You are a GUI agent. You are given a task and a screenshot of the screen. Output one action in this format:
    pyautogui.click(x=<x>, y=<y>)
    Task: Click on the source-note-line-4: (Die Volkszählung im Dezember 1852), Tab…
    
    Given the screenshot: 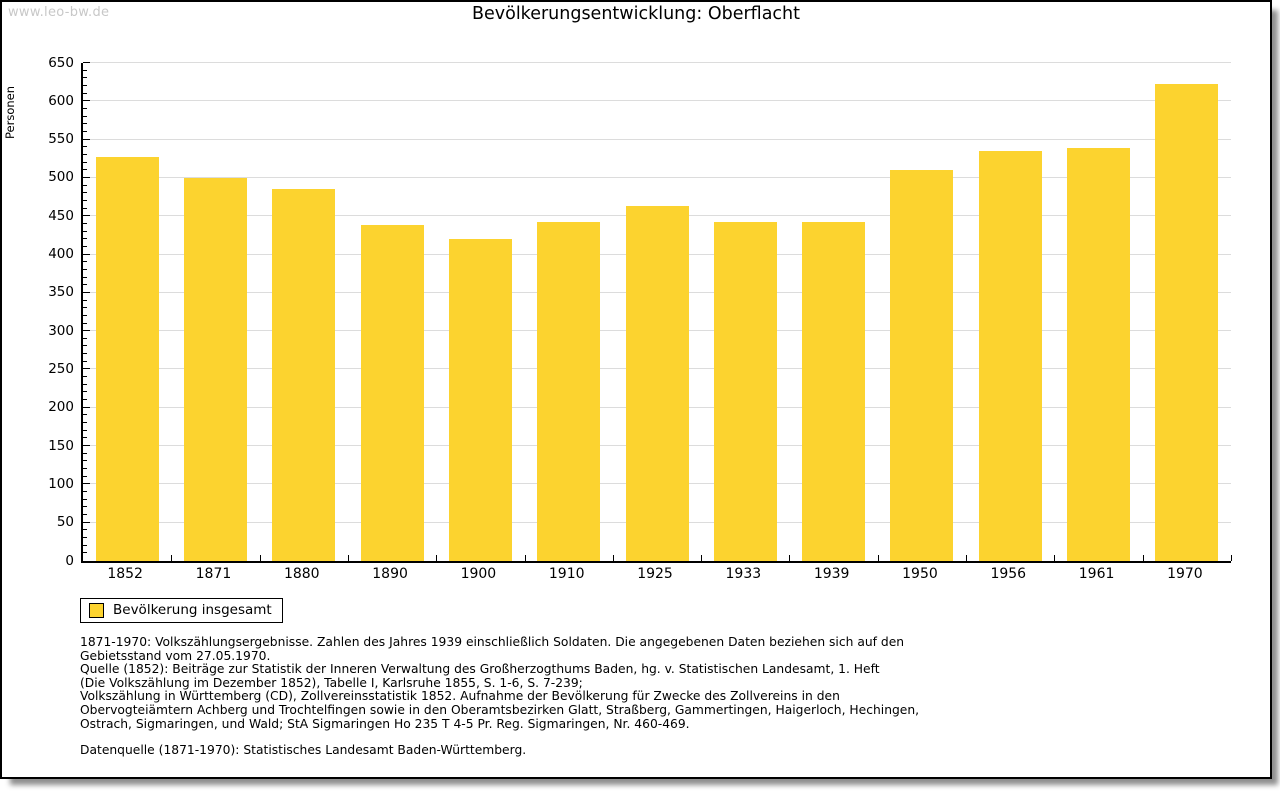 What is the action you would take?
    pyautogui.click(x=331, y=682)
    